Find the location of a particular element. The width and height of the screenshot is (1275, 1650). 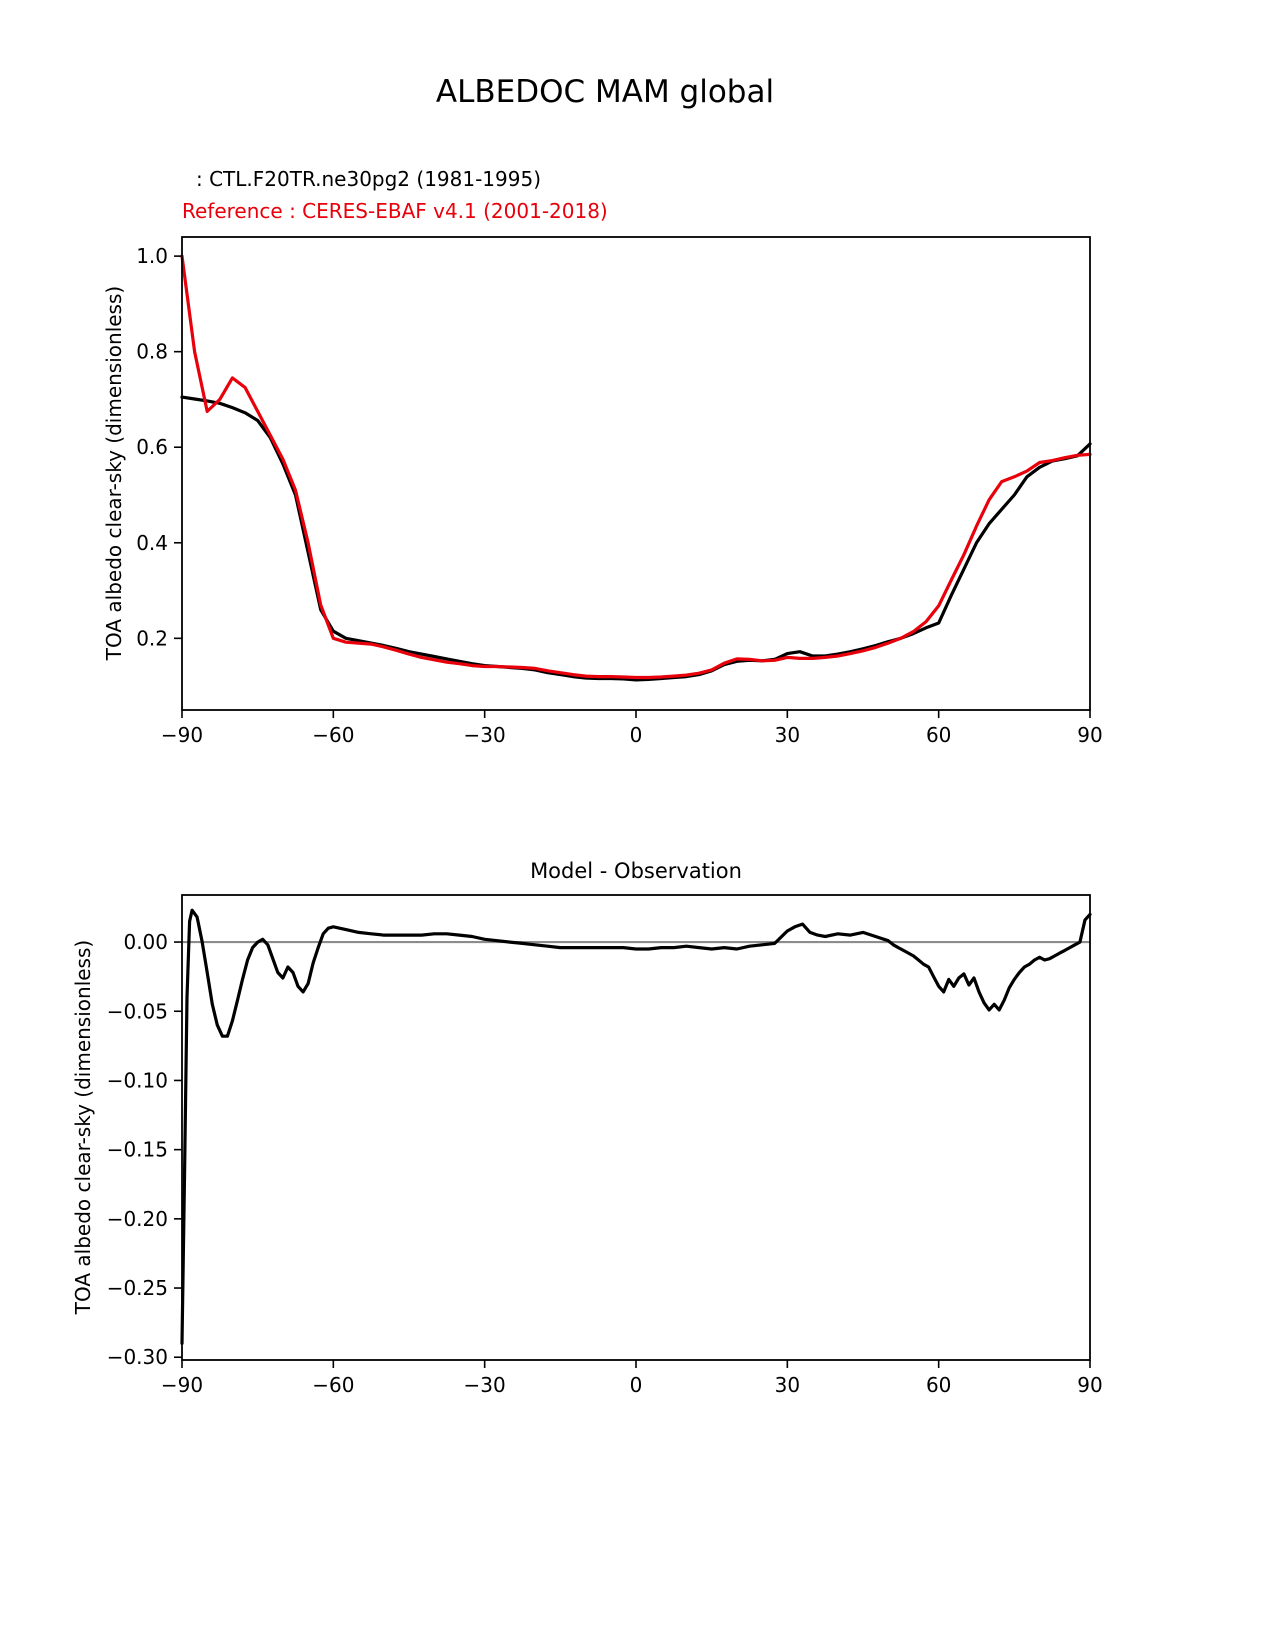

series-line-ctl-f20tr-ne30pg2-1981-1995 is located at coordinates (636, 538).